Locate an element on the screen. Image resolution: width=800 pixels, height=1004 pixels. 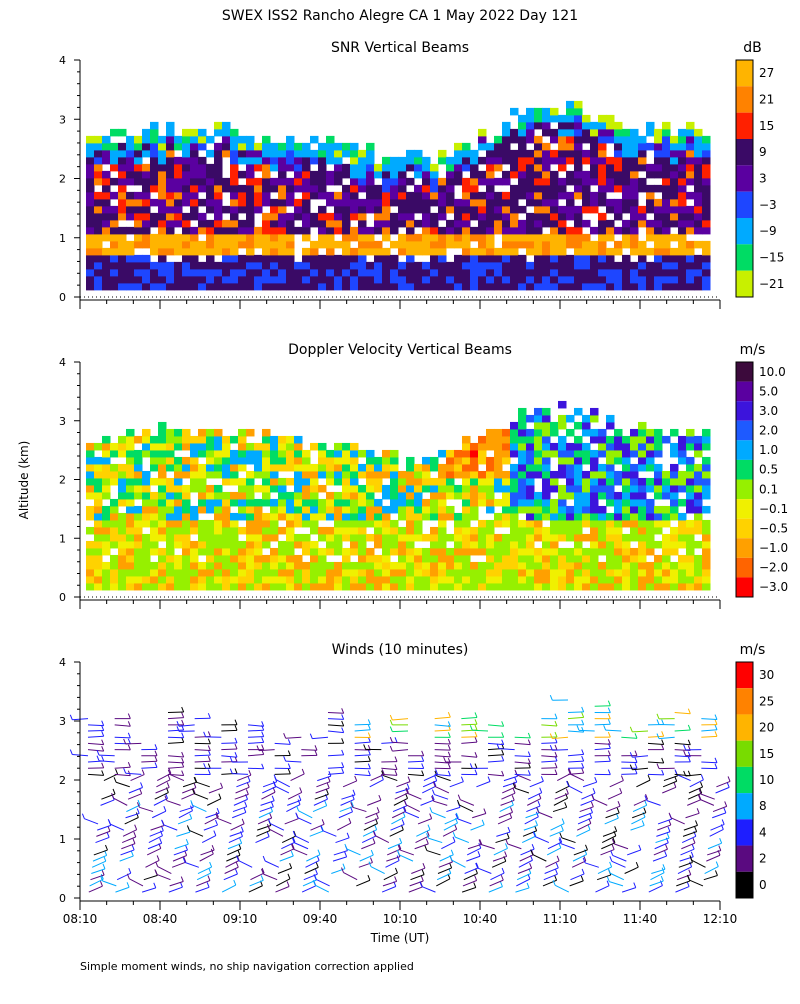
x-tick-label: 10:10 is located at coordinates (400, 919).